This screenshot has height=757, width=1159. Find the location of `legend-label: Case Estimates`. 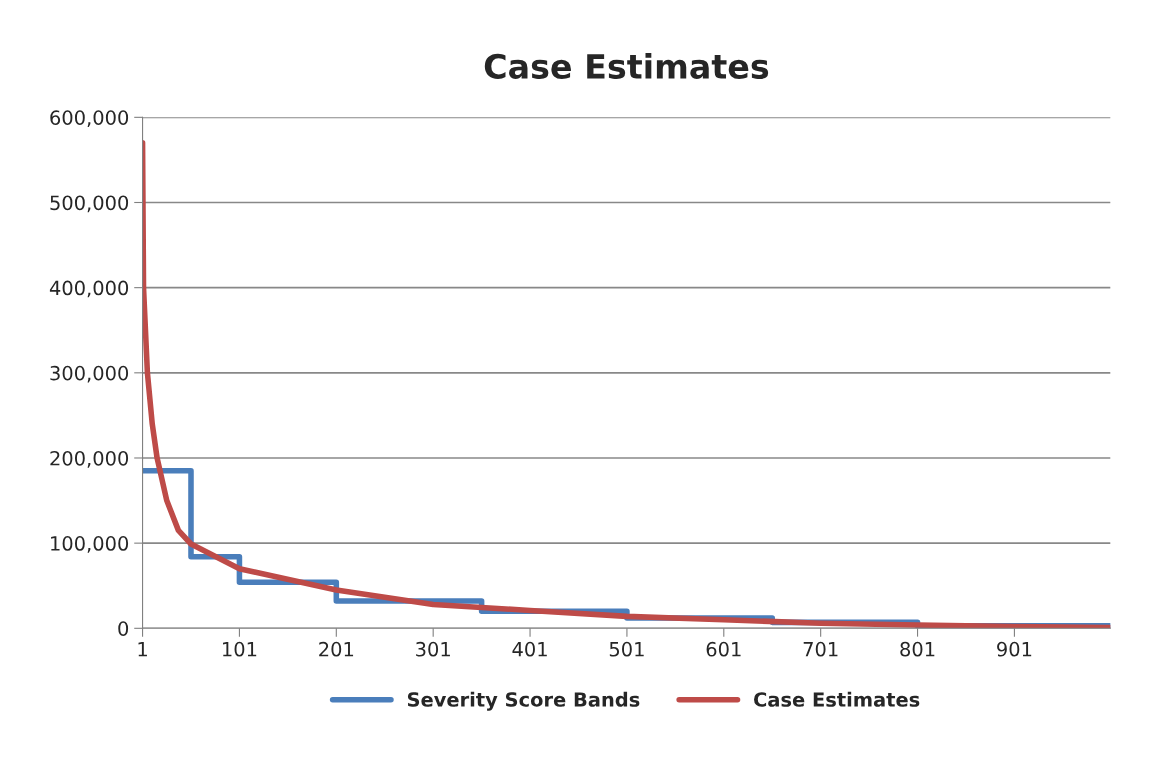

legend-label: Case Estimates is located at coordinates (837, 699).